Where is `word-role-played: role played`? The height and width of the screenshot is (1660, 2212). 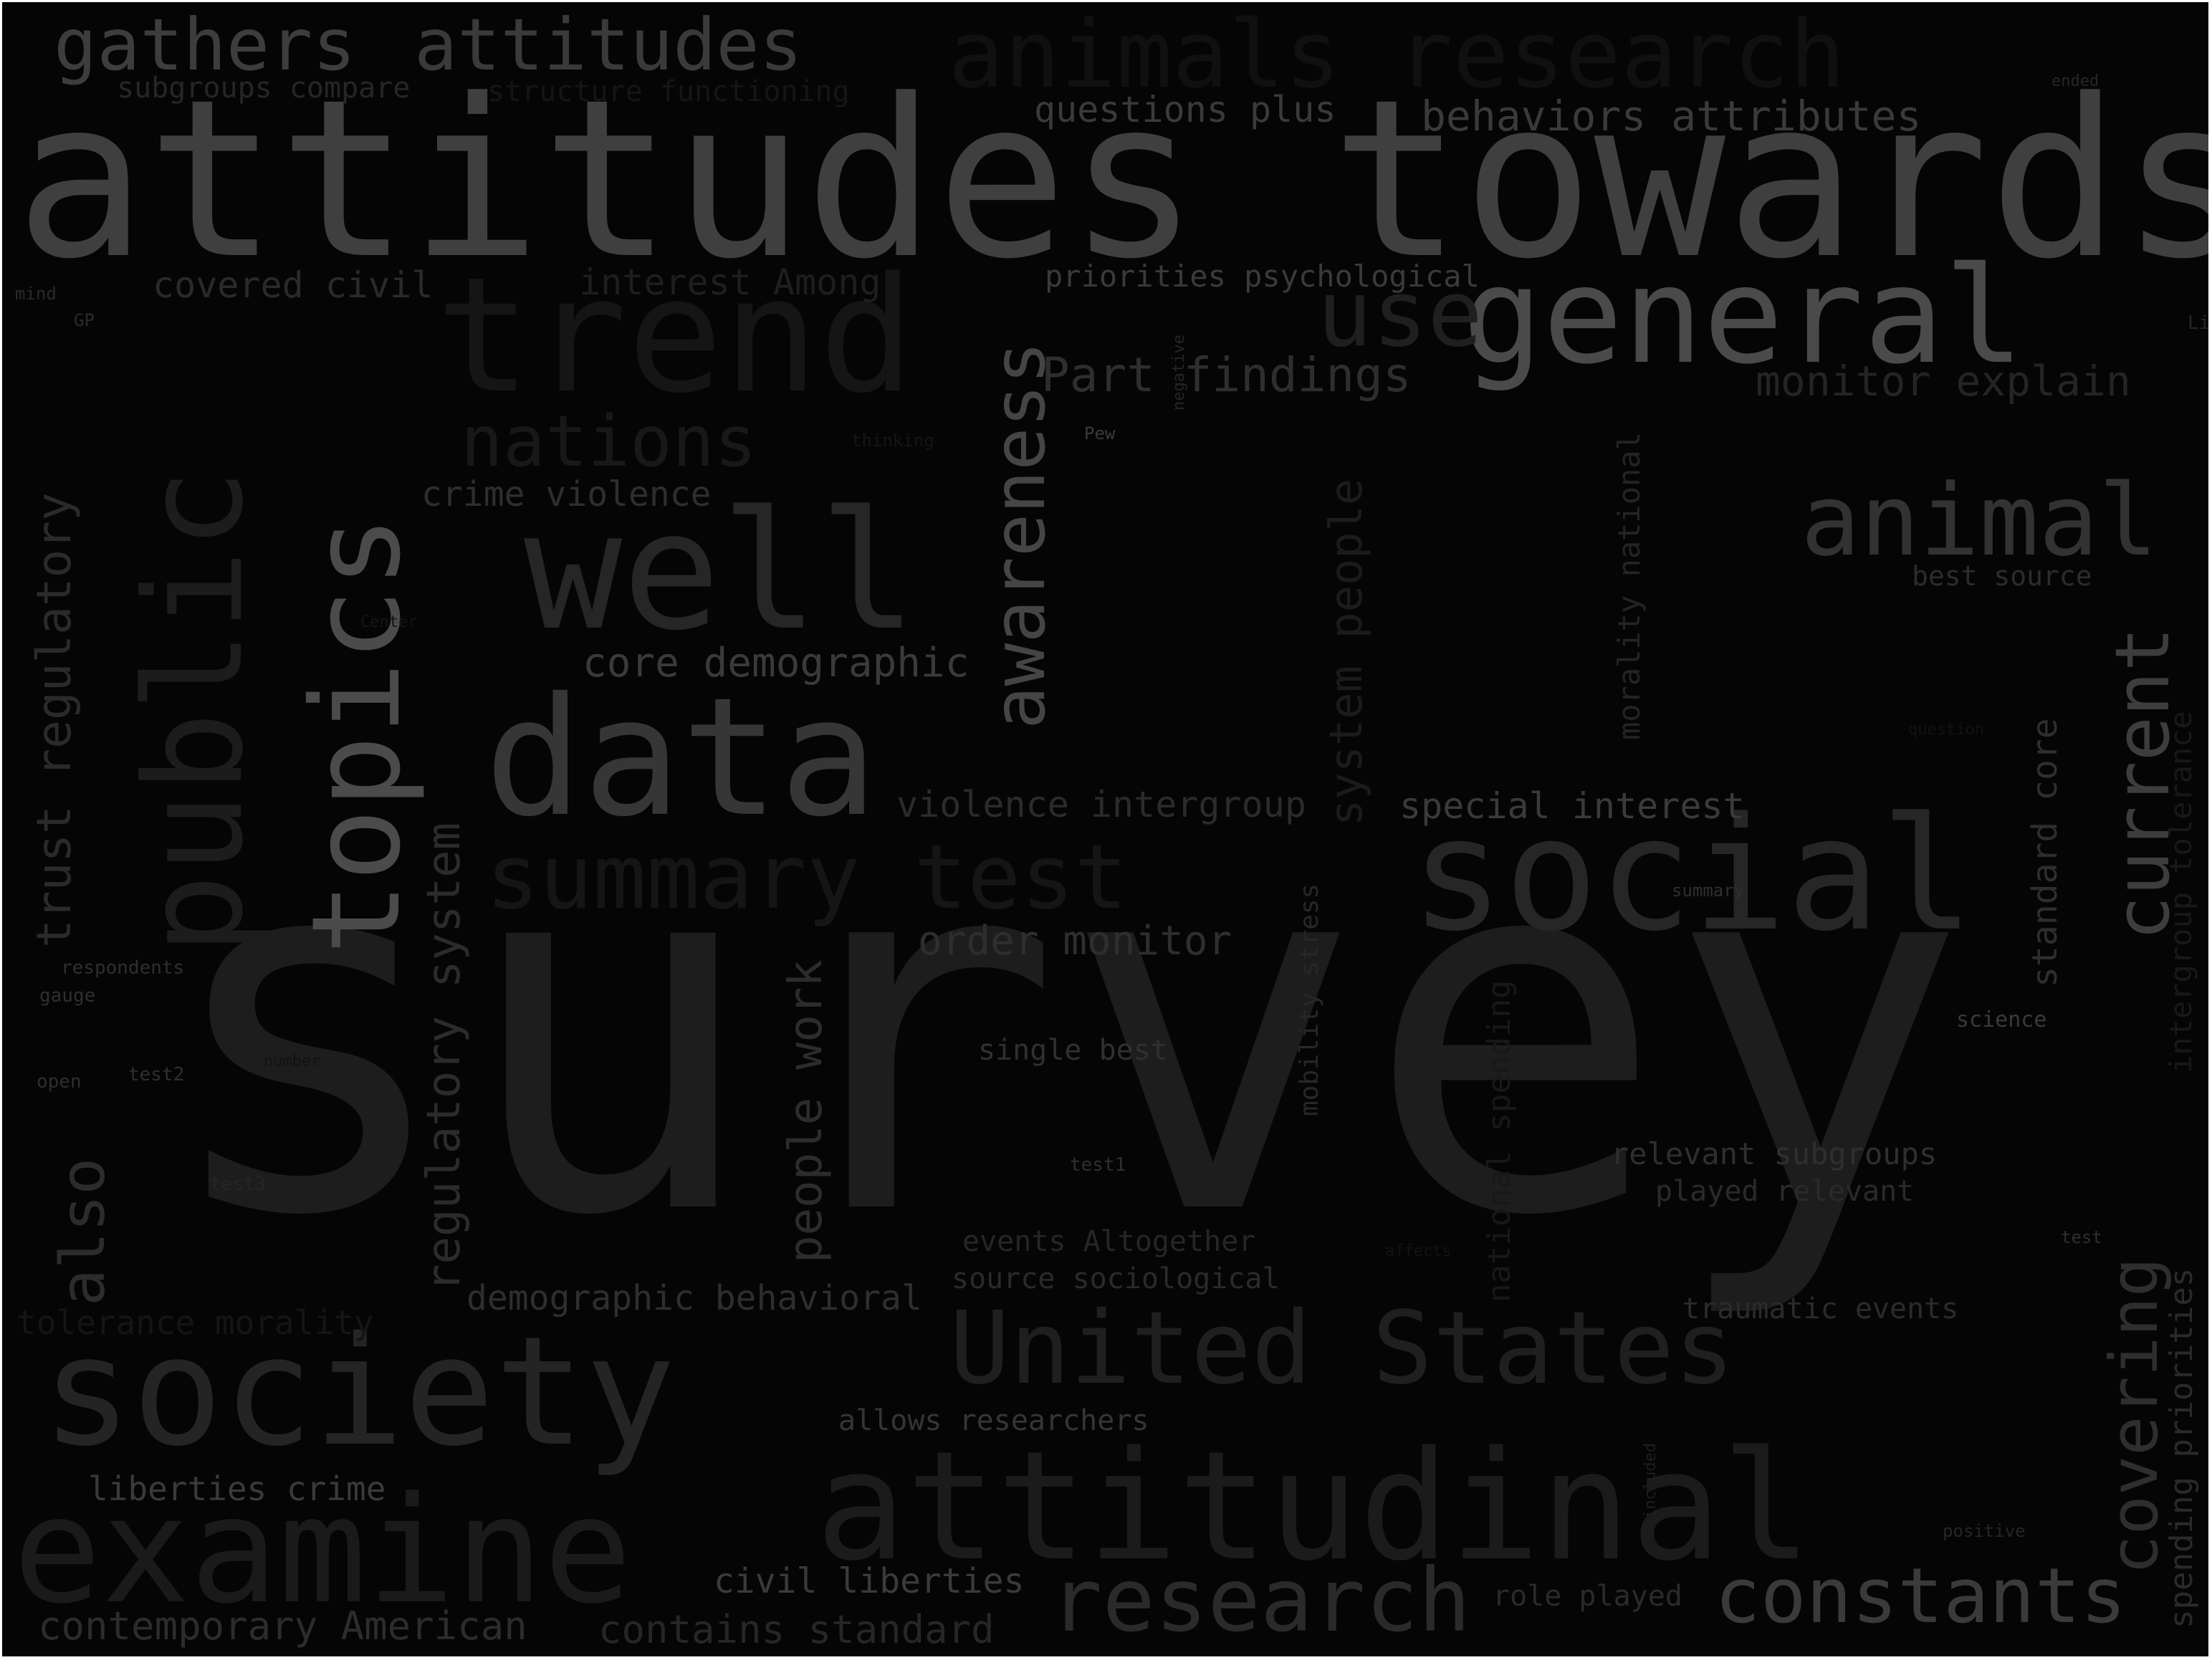 word-role-played: role played is located at coordinates (1588, 1596).